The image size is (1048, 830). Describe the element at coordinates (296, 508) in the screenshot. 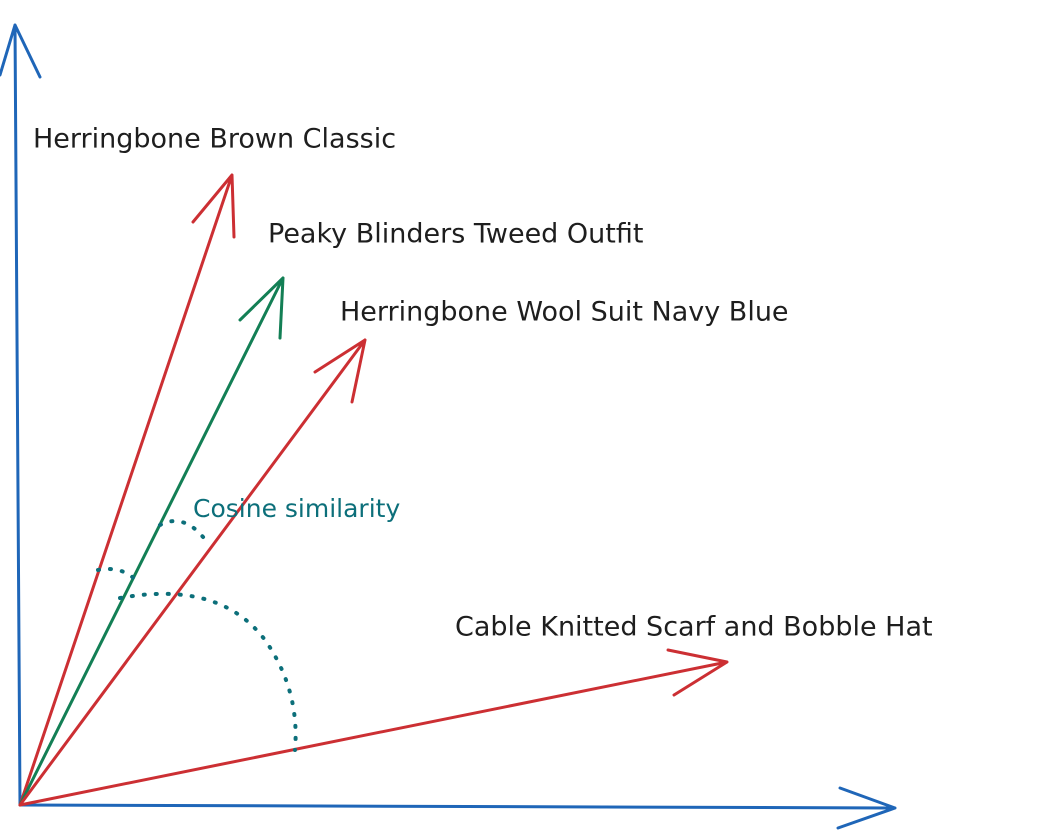

I see `annotation: Cosine similarity` at that location.